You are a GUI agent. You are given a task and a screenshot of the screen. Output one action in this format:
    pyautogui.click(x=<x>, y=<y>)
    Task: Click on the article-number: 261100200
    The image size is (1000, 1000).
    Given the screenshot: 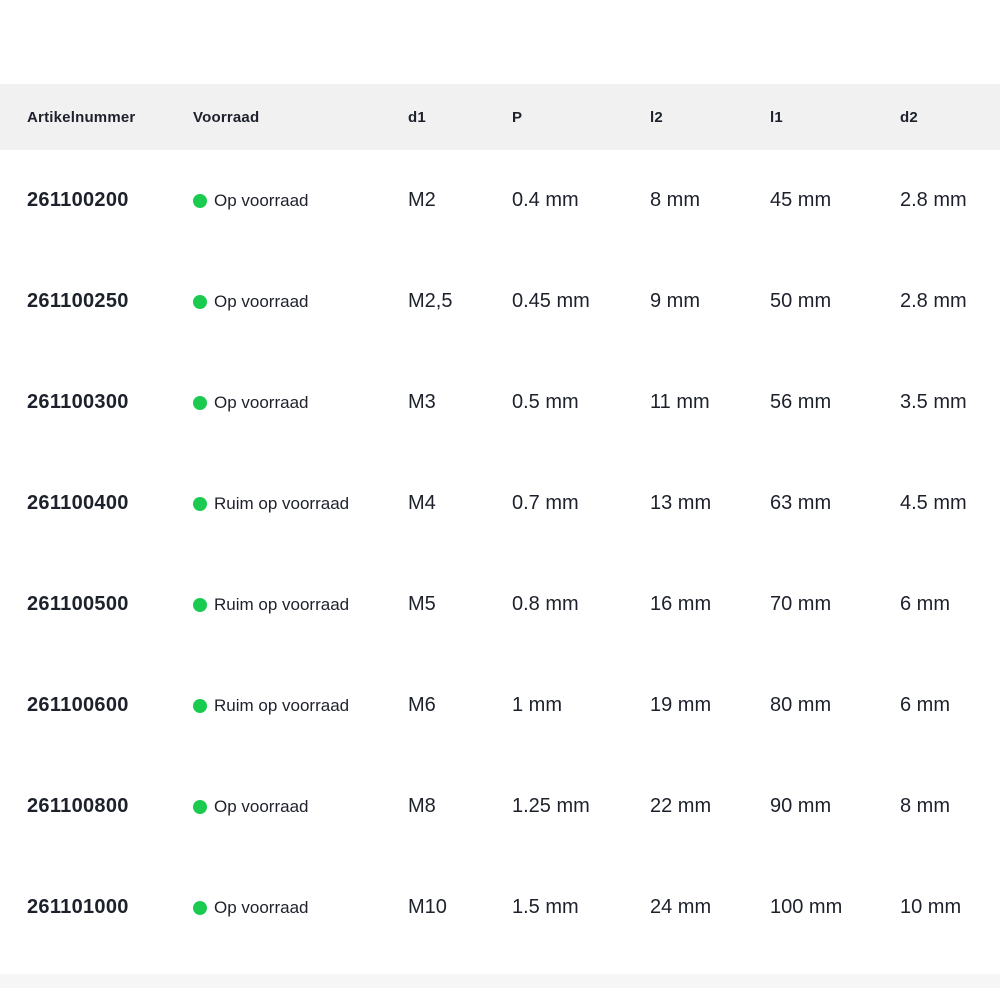 What is the action you would take?
    pyautogui.click(x=78, y=200)
    